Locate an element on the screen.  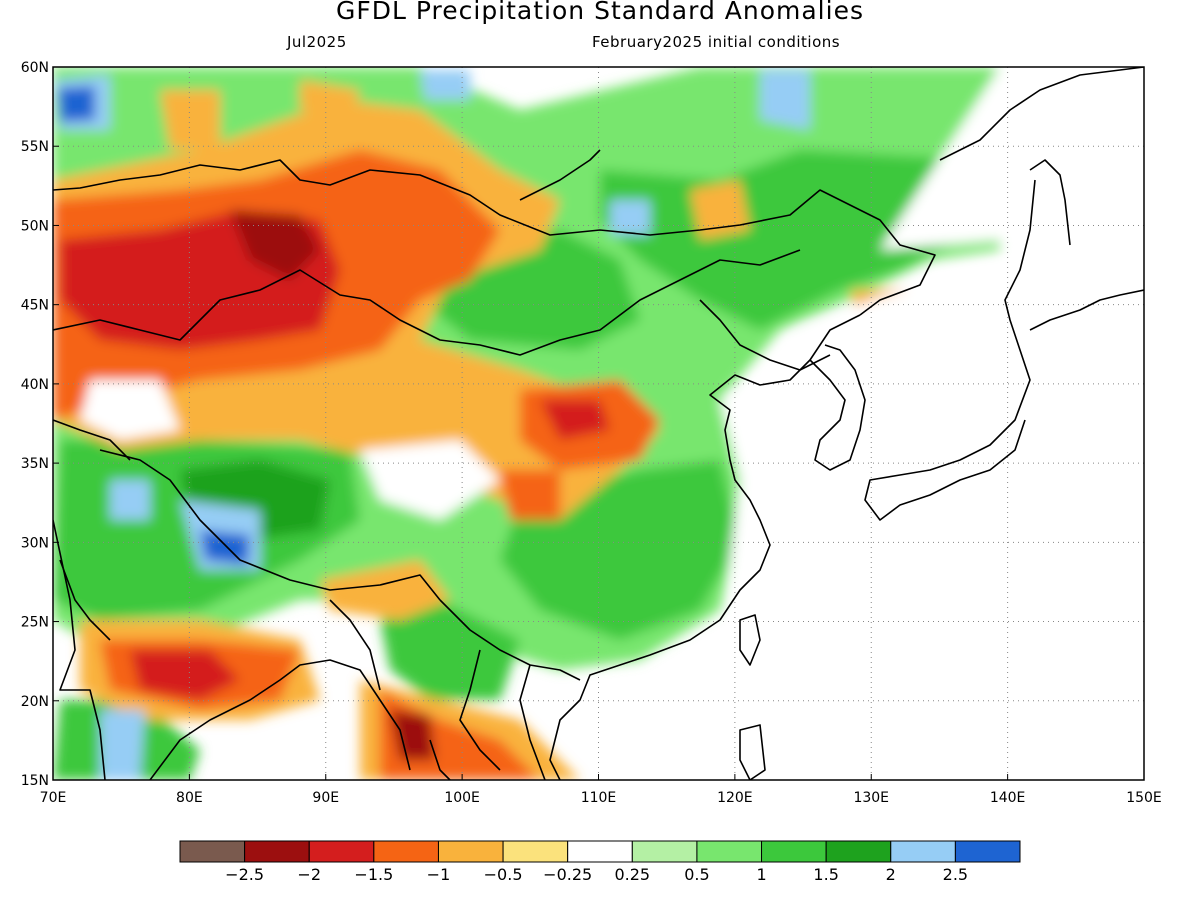
lat-tick-label: 40N is located at coordinates (35, 385).